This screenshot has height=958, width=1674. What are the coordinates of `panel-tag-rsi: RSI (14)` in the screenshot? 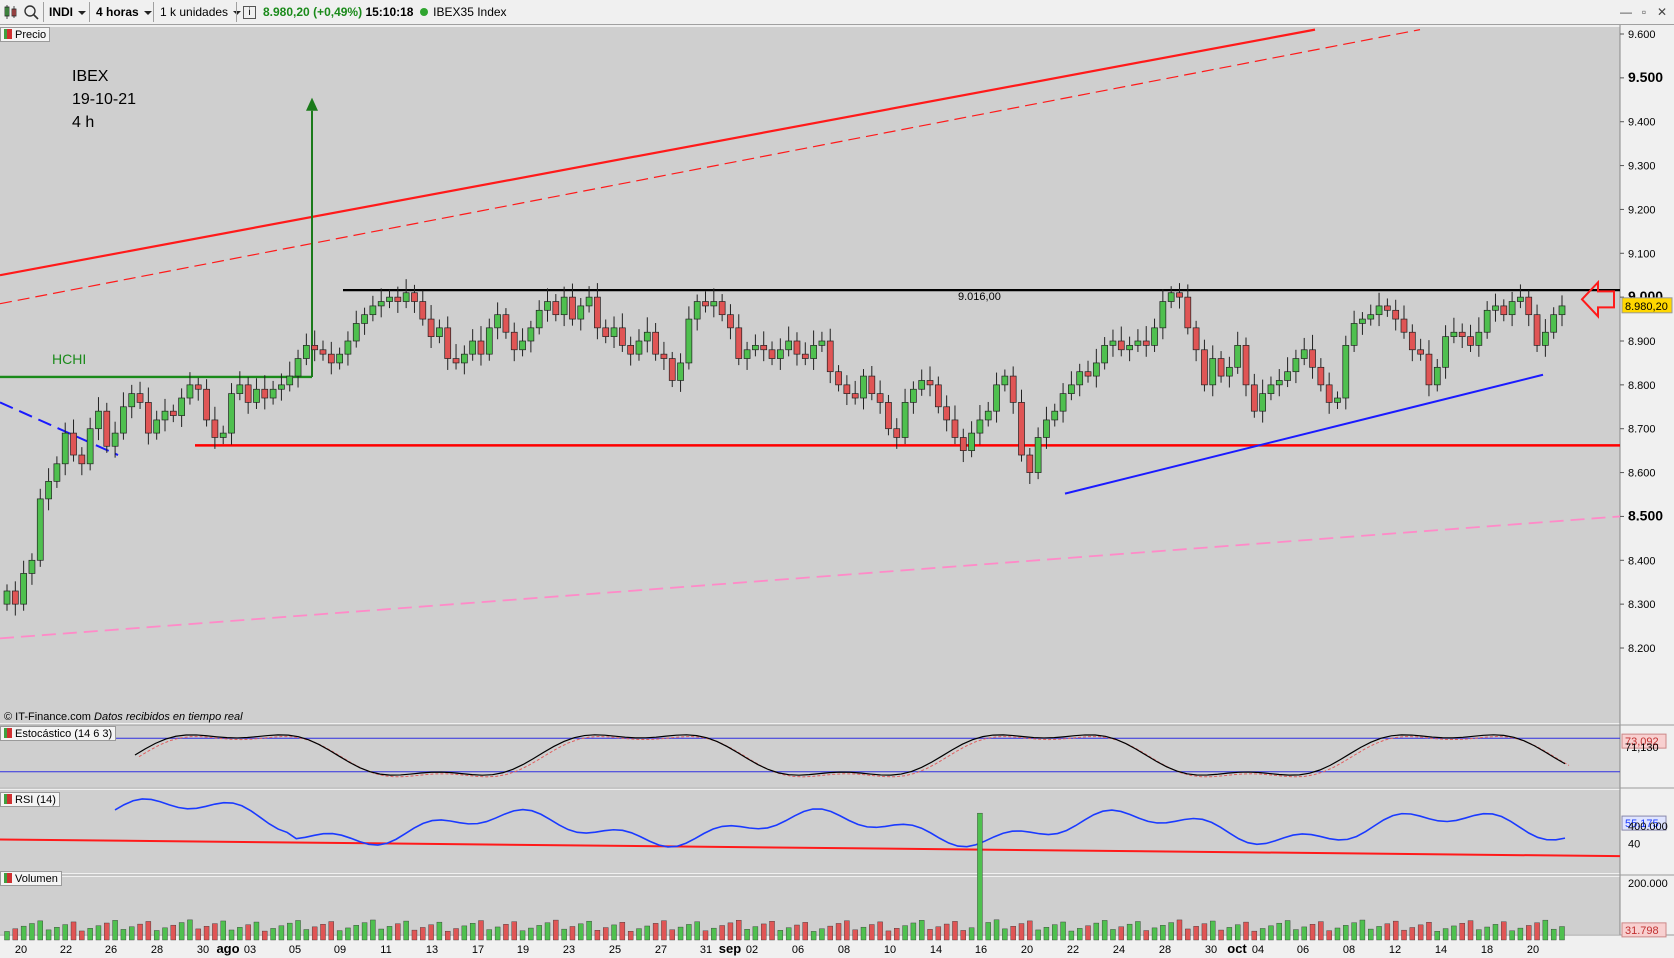 It's located at (30, 799).